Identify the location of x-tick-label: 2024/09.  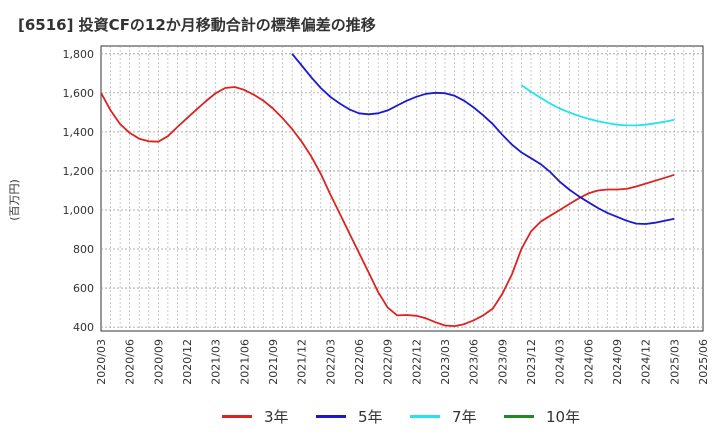
(617, 362).